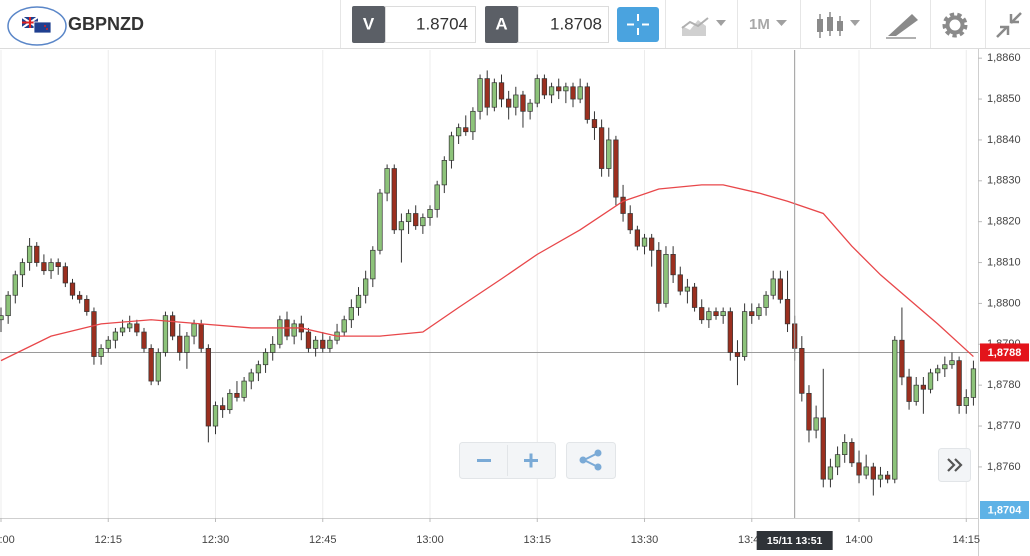  What do you see at coordinates (902, 26) in the screenshot?
I see `draw-tools-button` at bounding box center [902, 26].